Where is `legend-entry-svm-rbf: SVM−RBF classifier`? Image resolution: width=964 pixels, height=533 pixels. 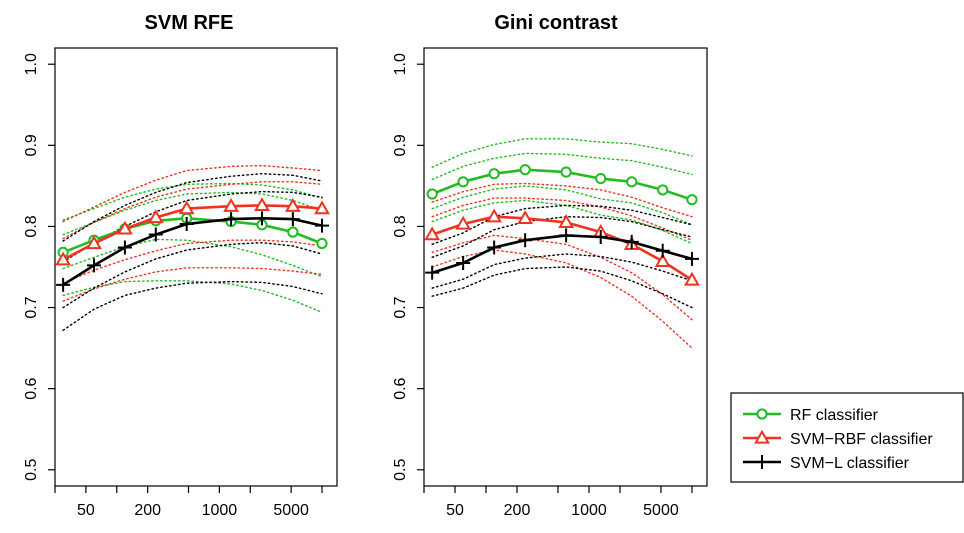
legend-entry-svm-rbf: SVM−RBF classifier is located at coordinates (838, 438).